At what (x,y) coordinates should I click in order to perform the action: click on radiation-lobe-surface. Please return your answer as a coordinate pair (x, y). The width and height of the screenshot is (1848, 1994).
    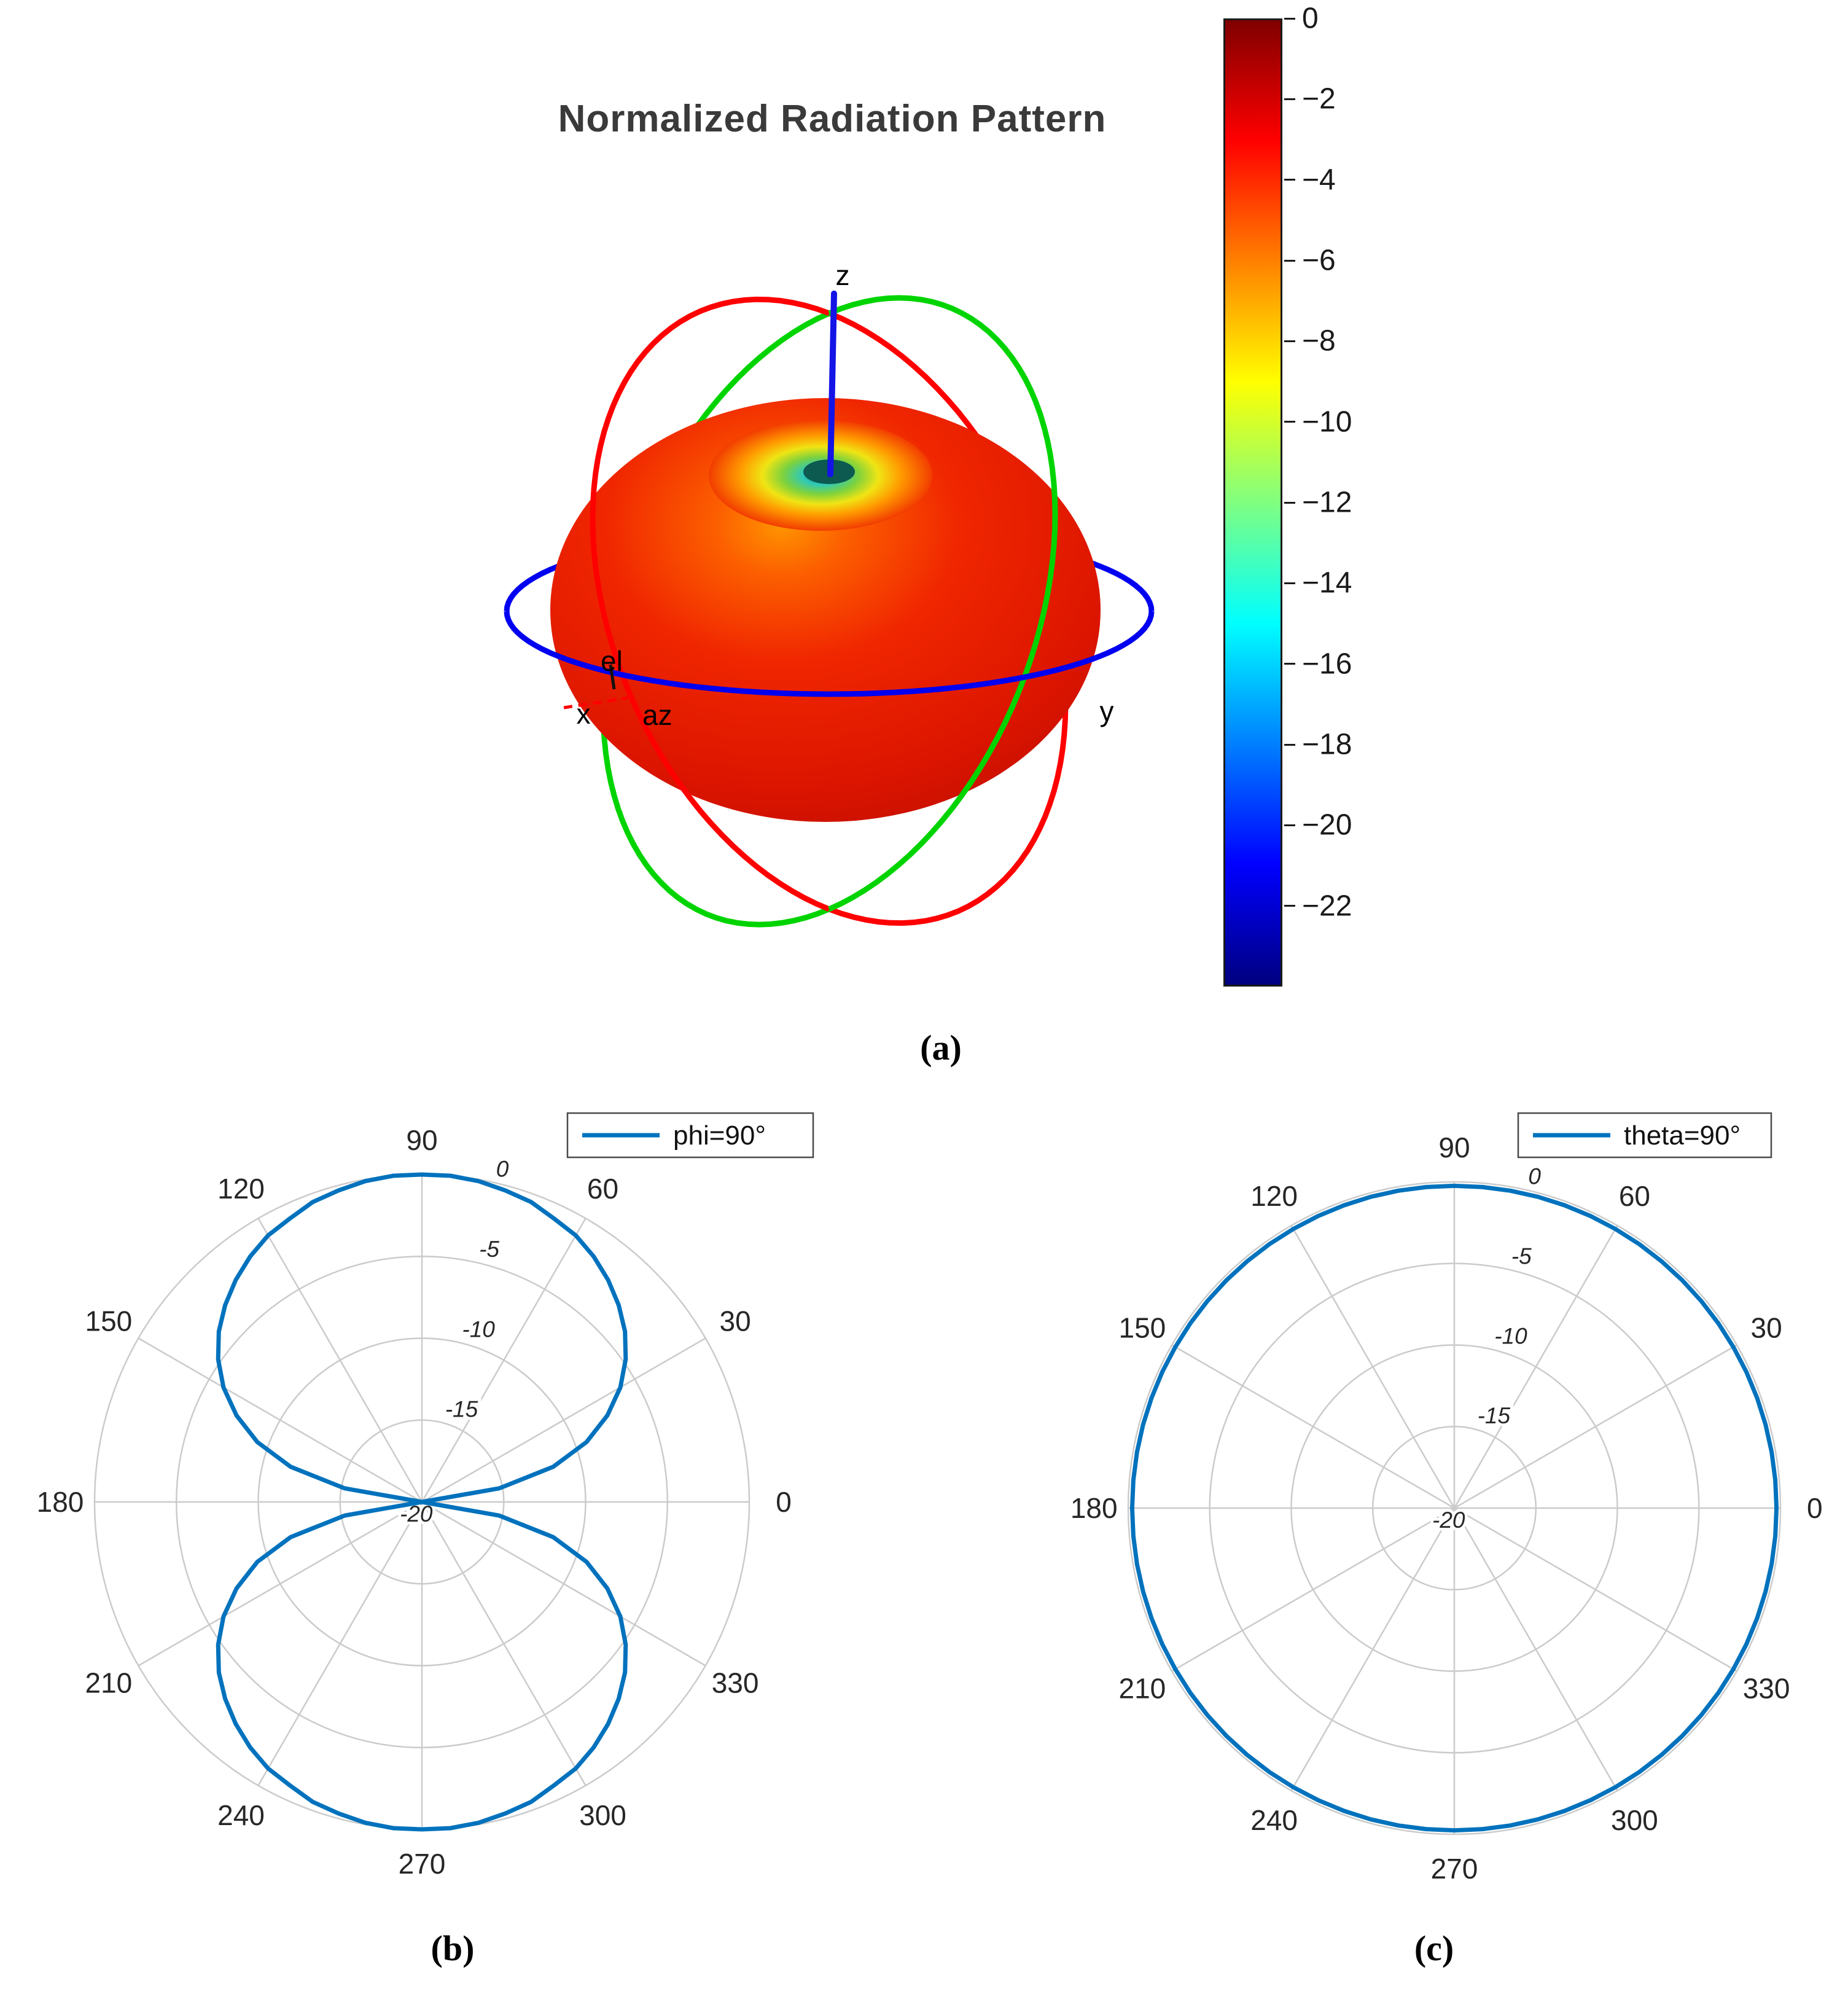
    Looking at the image, I should click on (825, 610).